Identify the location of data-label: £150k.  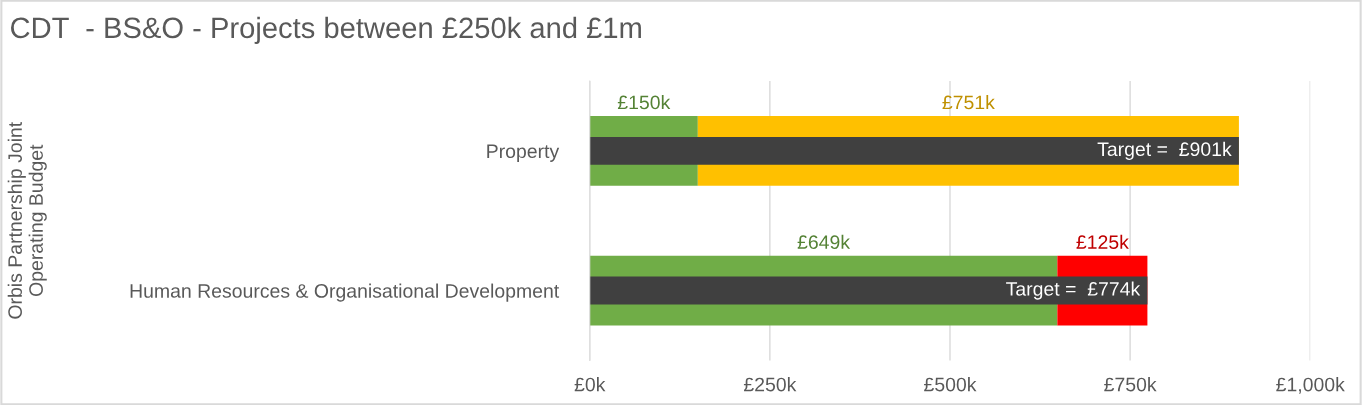
(644, 102).